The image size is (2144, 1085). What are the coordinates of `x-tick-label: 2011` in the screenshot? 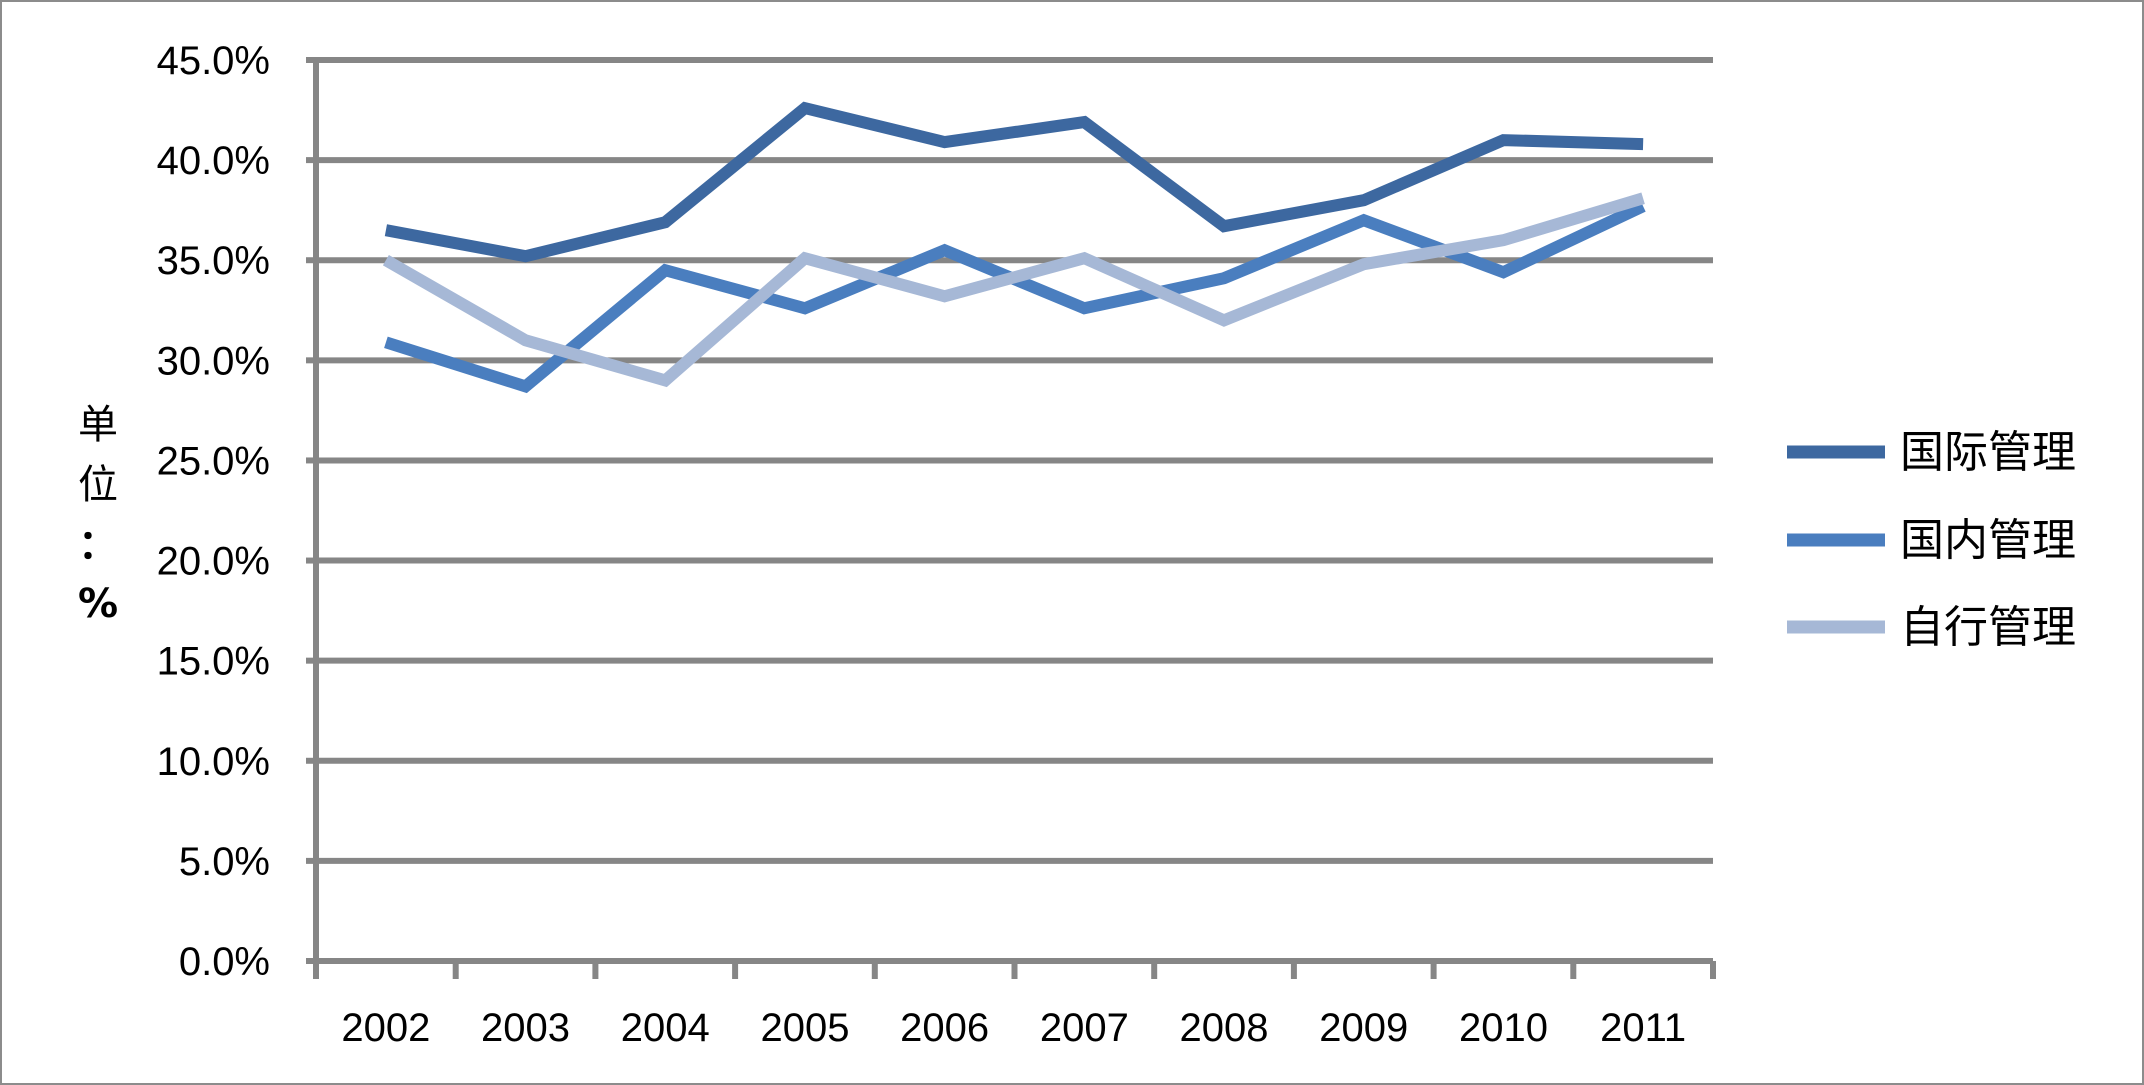 It's located at (1643, 1028).